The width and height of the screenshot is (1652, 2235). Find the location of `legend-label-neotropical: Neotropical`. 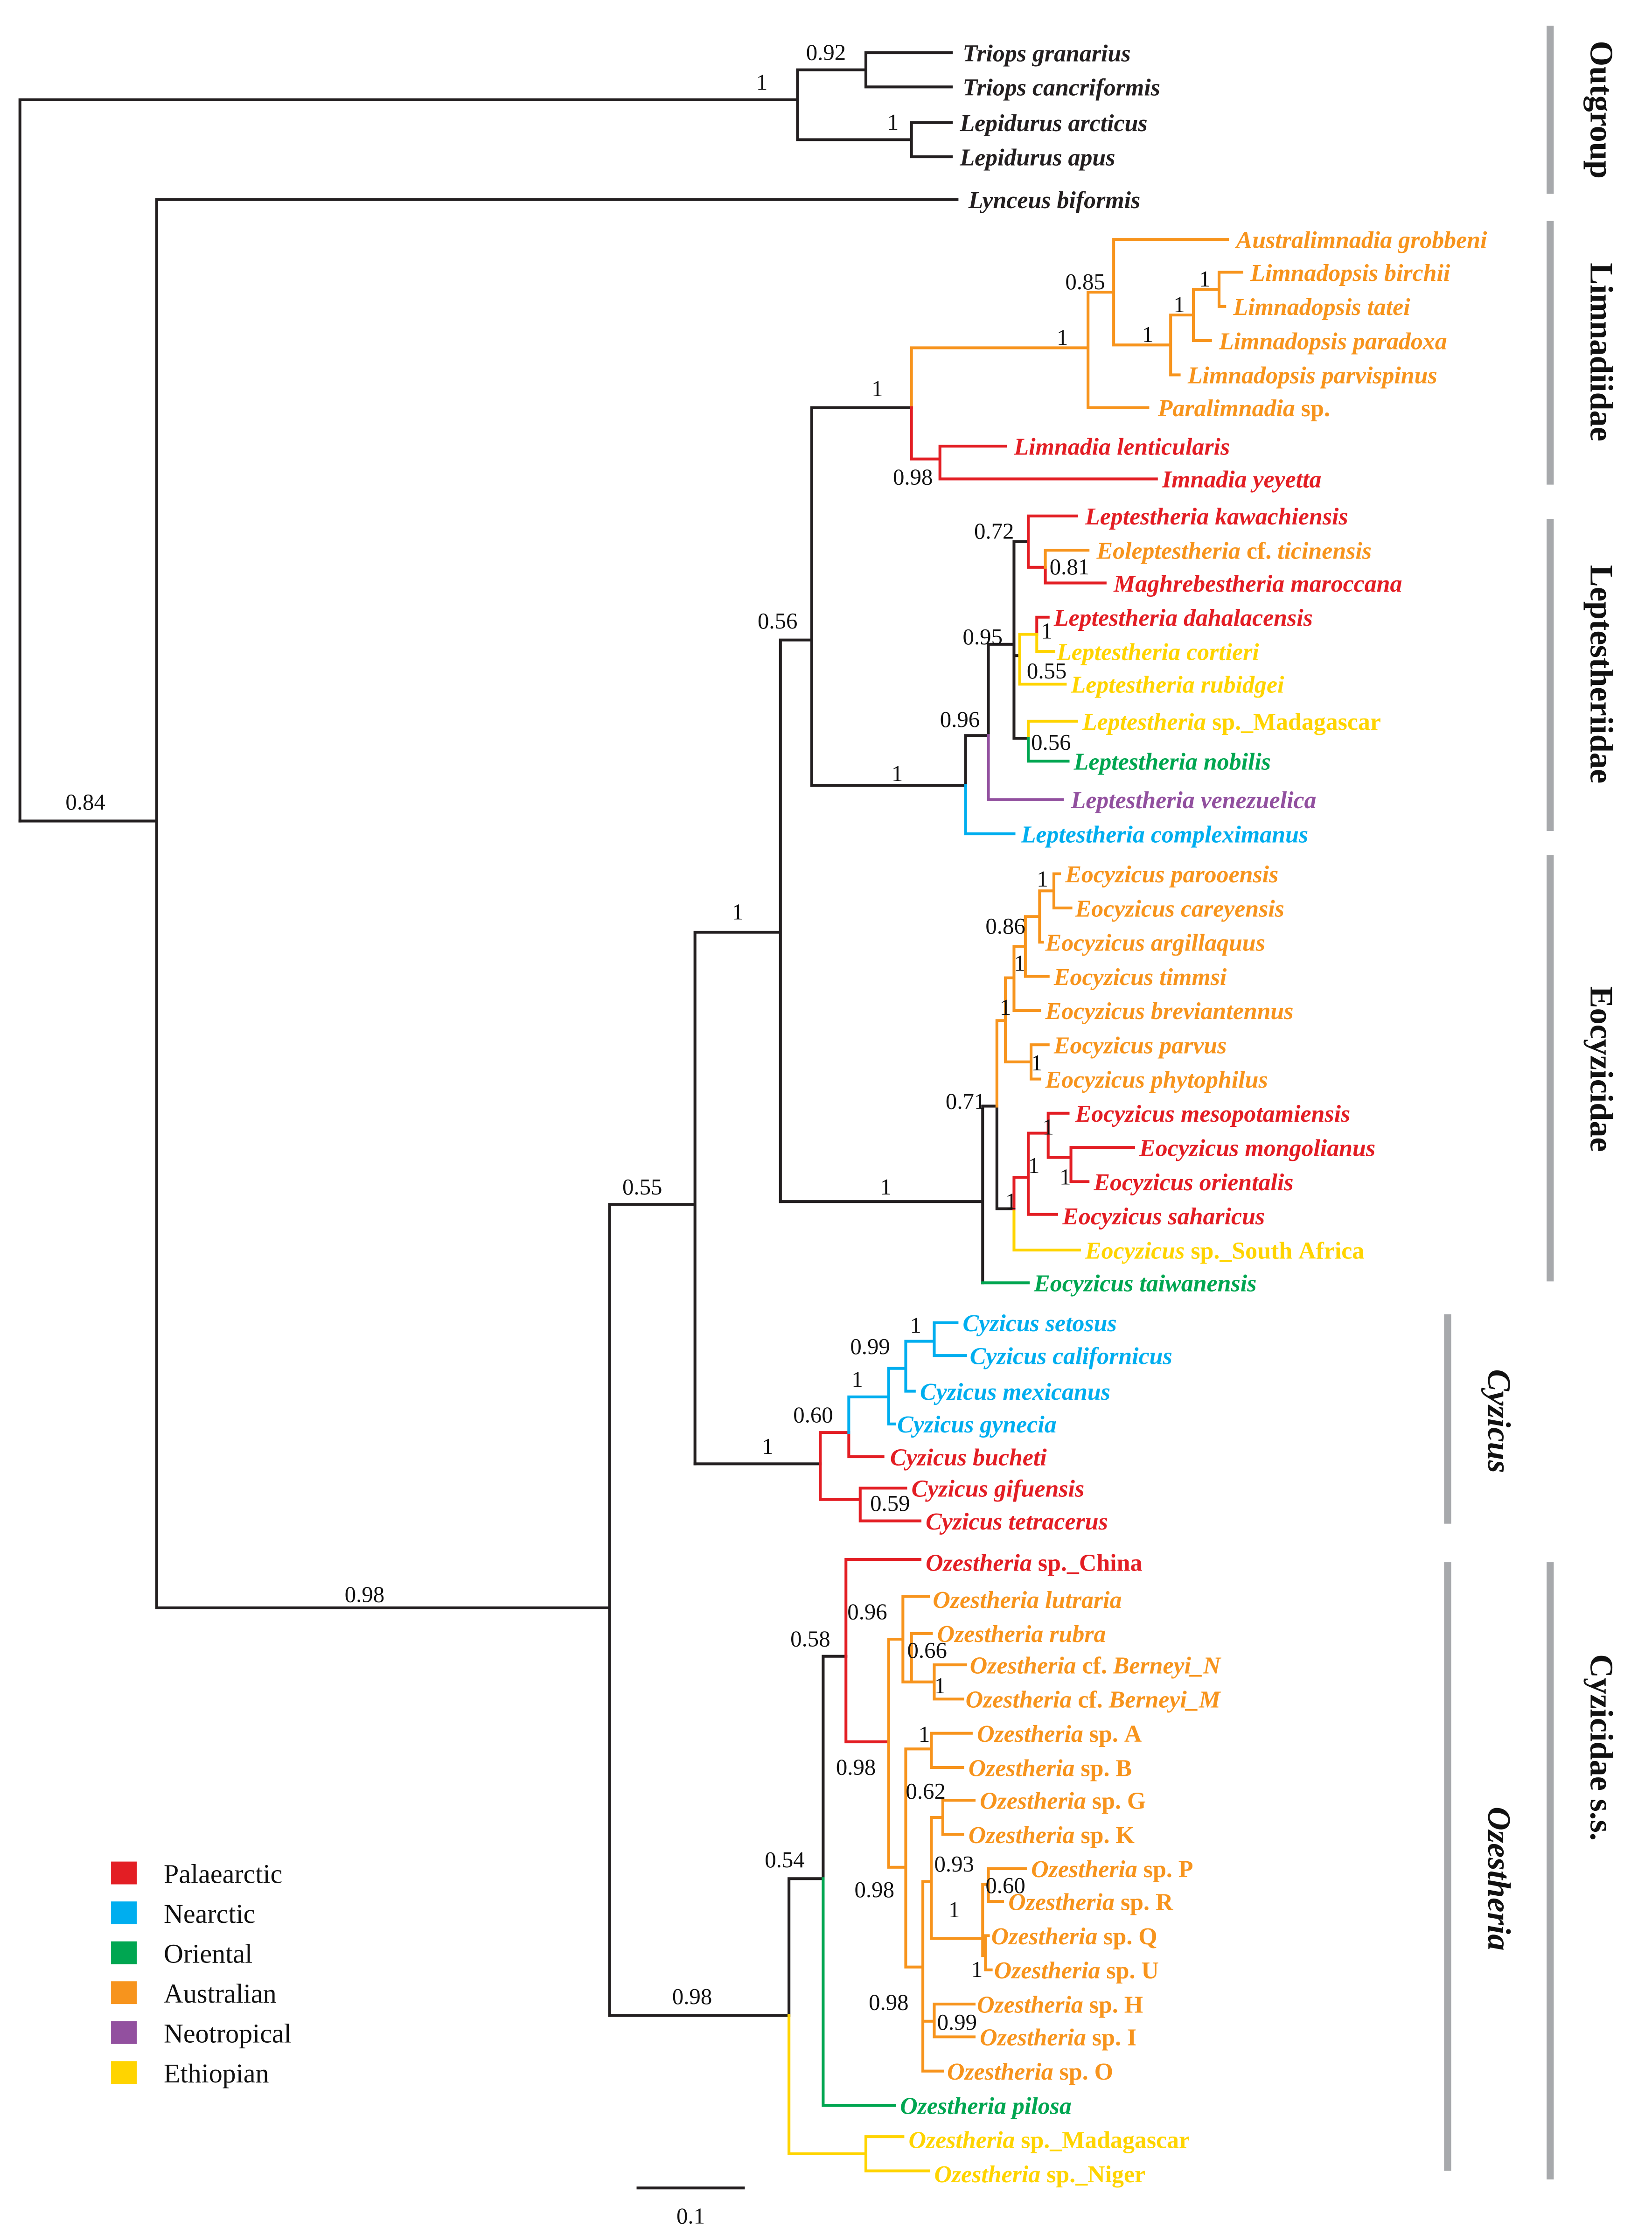

legend-label-neotropical: Neotropical is located at coordinates (228, 2033).